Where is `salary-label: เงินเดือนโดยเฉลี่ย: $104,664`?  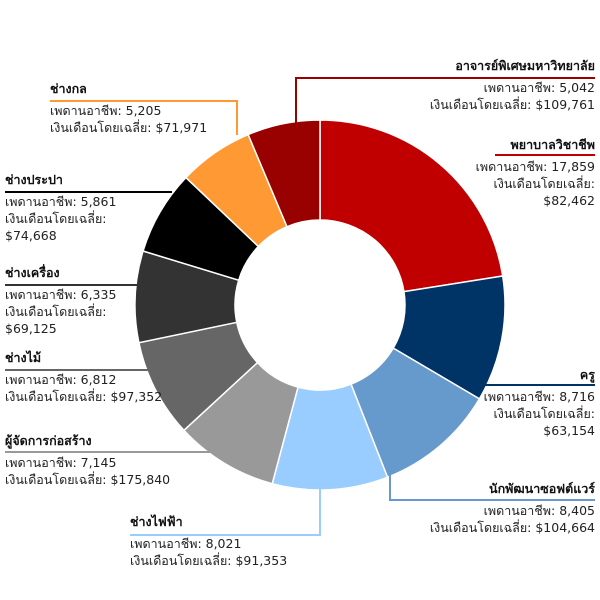 salary-label: เงินเดือนโดยเฉลี่ย: $104,664 is located at coordinates (512, 527).